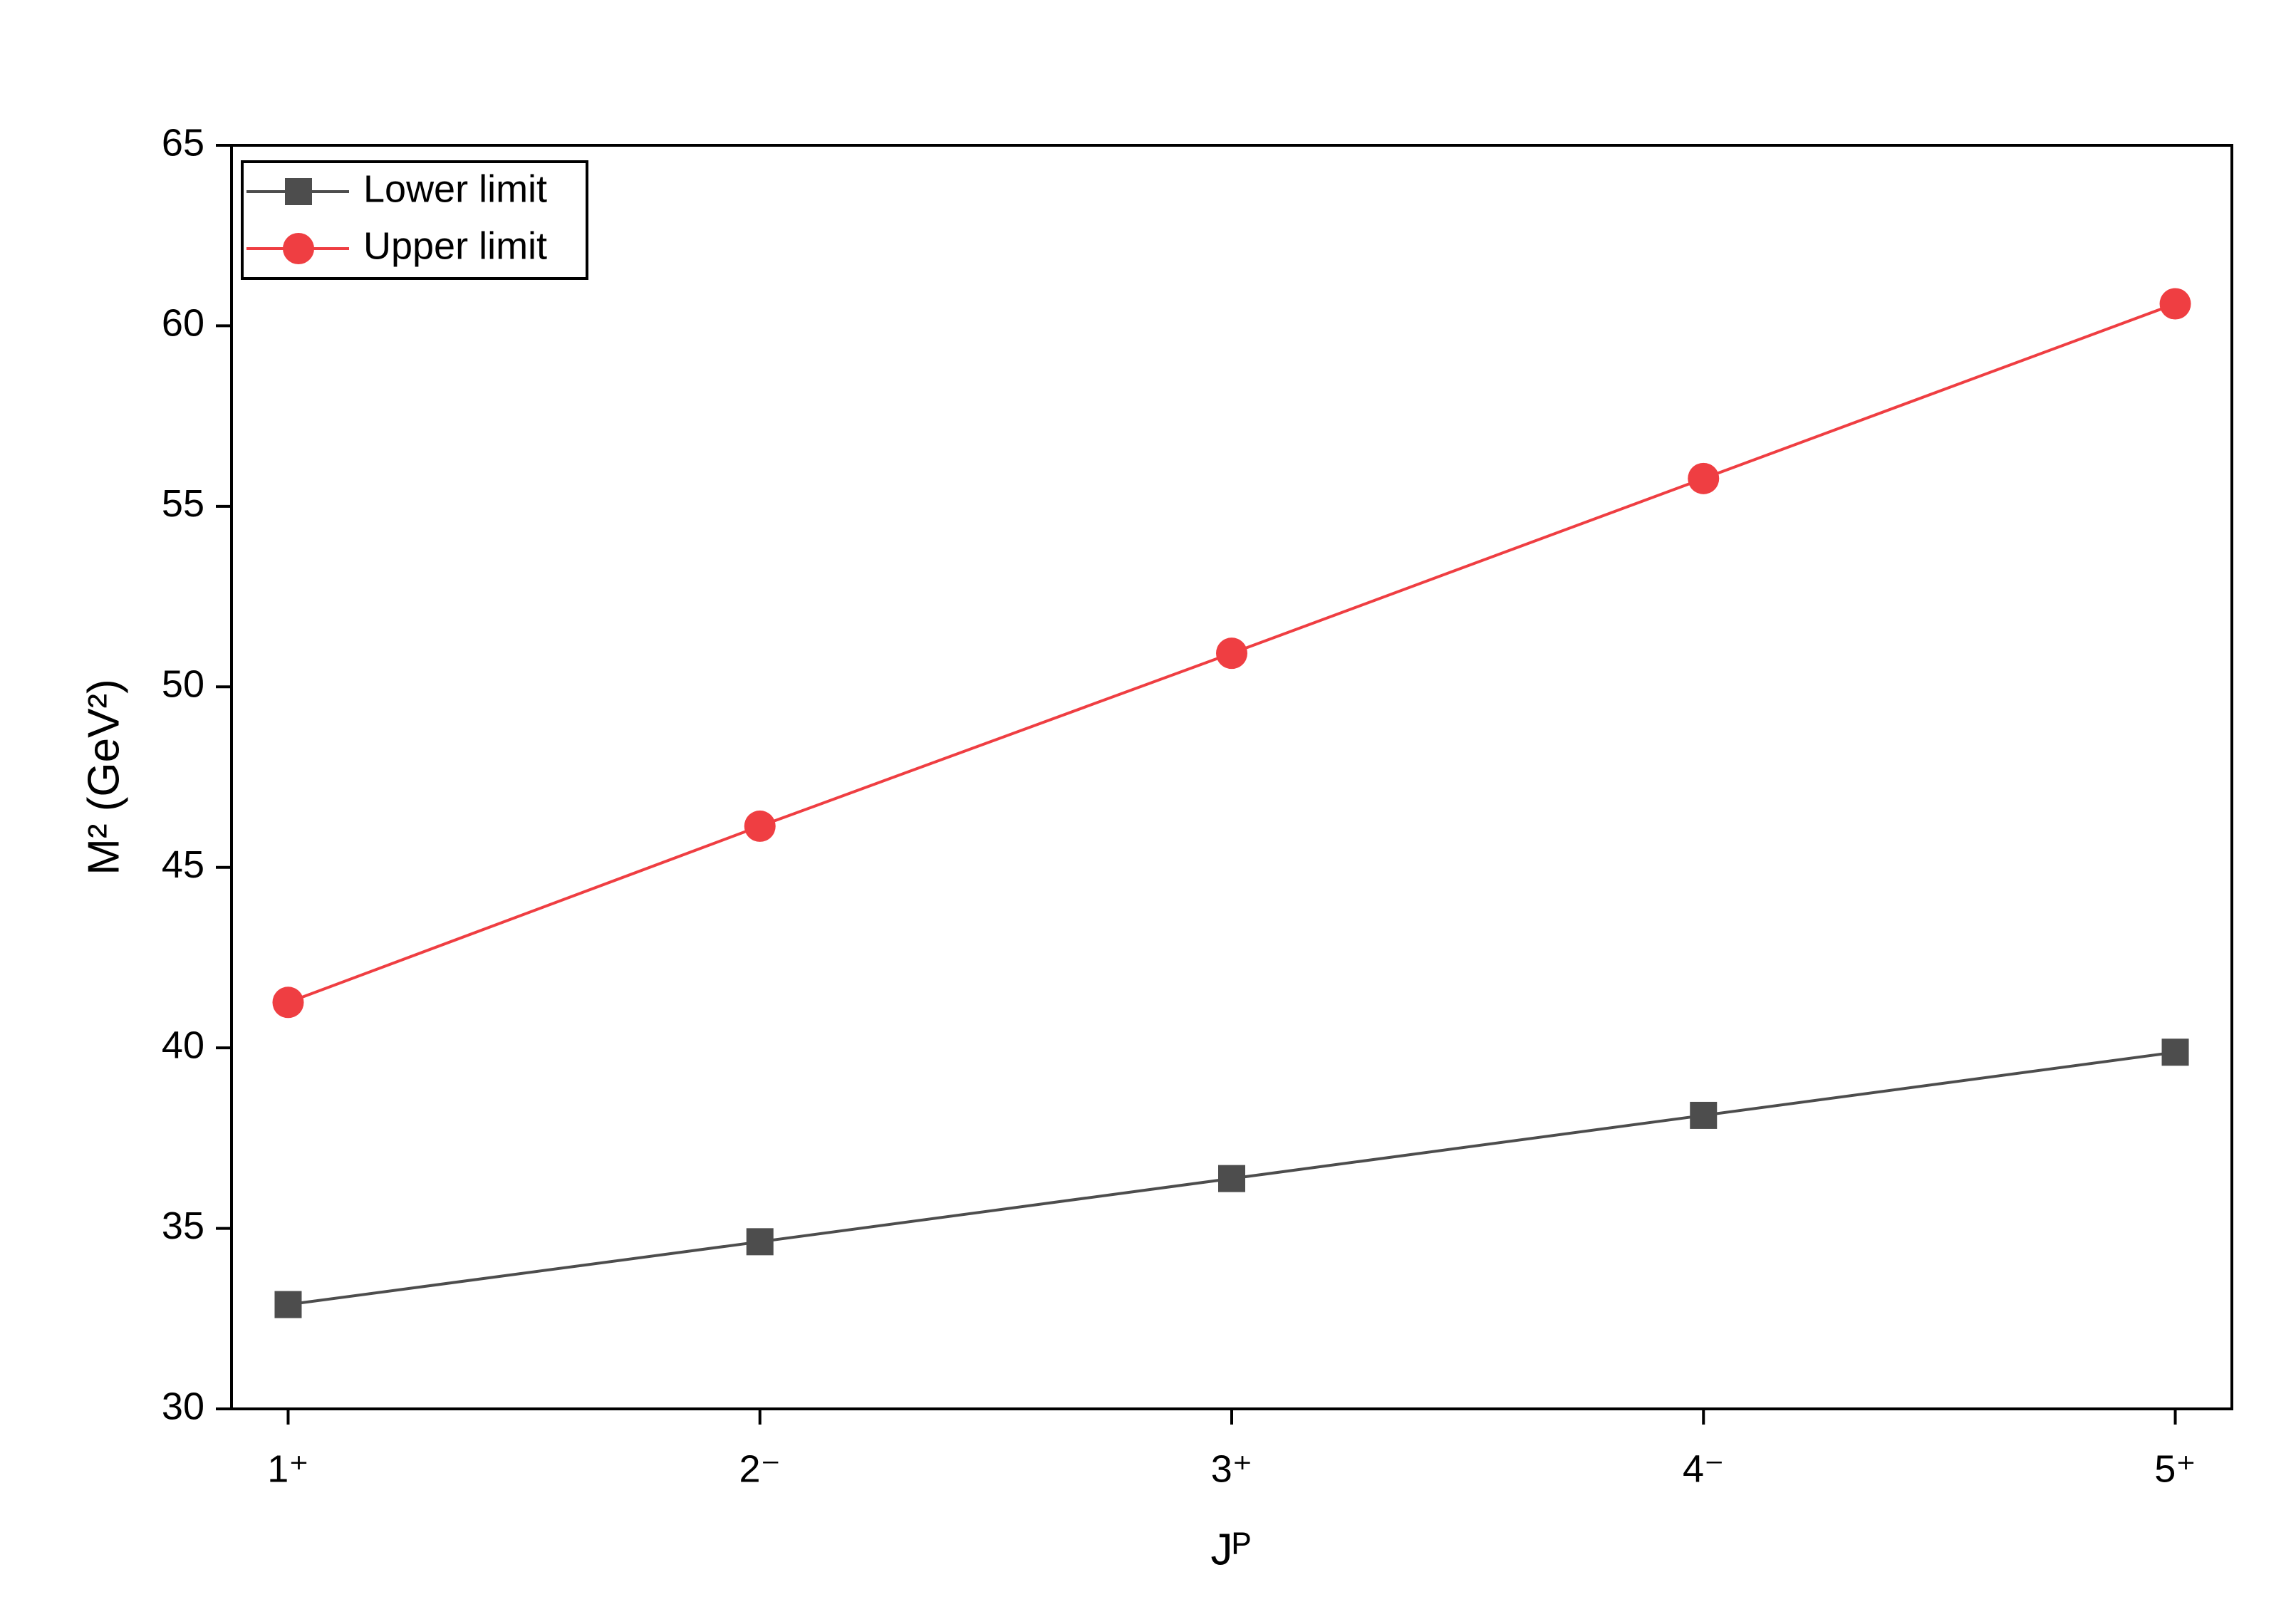 This screenshot has height=1624, width=2291. What do you see at coordinates (183, 1406) in the screenshot?
I see `y-tick-label: 30` at bounding box center [183, 1406].